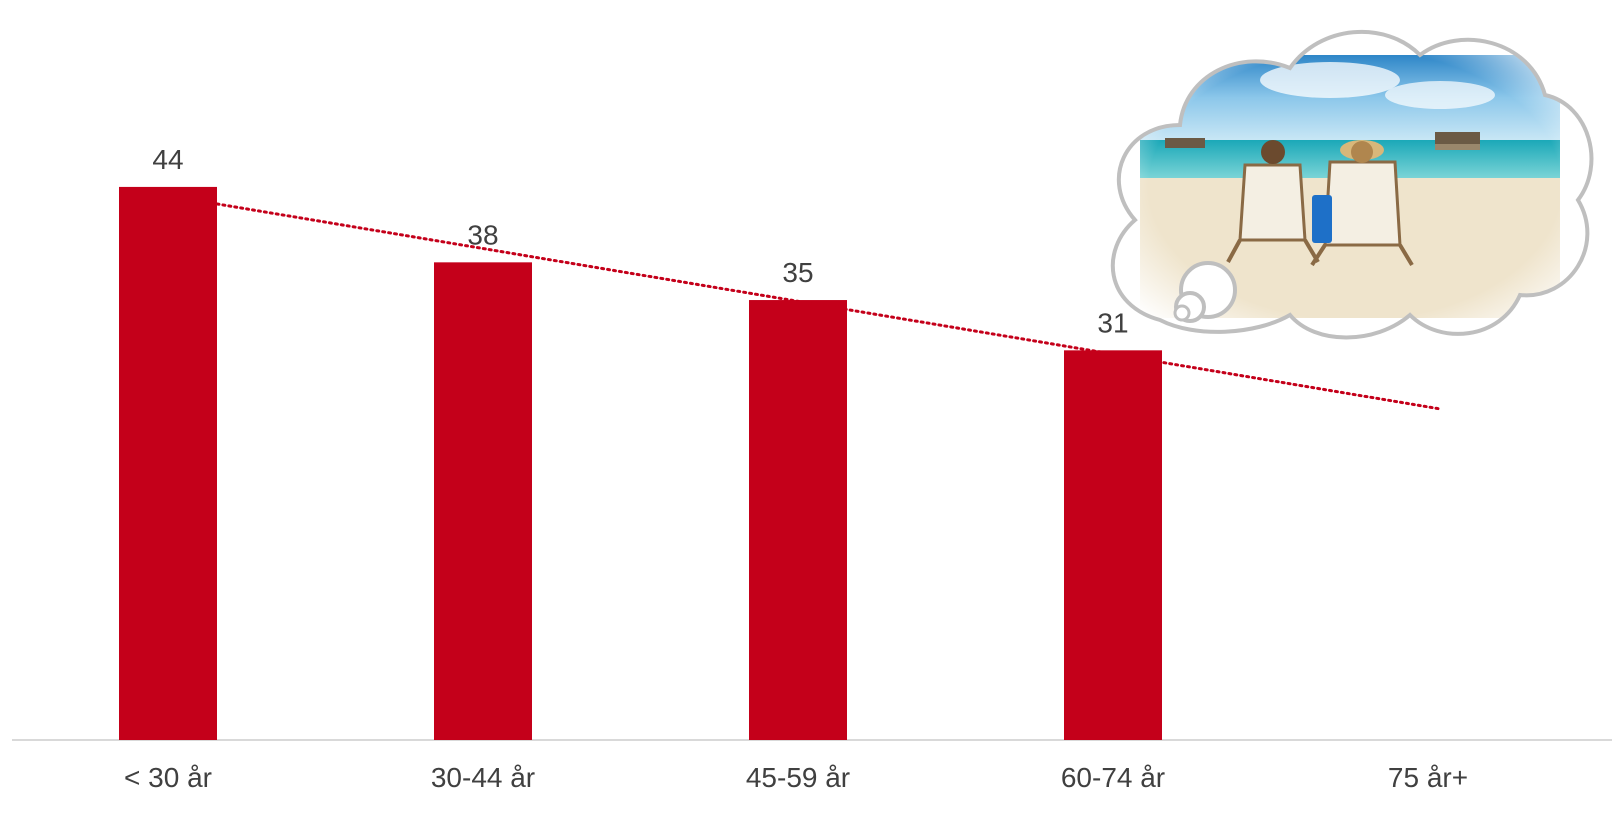  I want to click on tick-label: 45-59 år, so click(798, 777).